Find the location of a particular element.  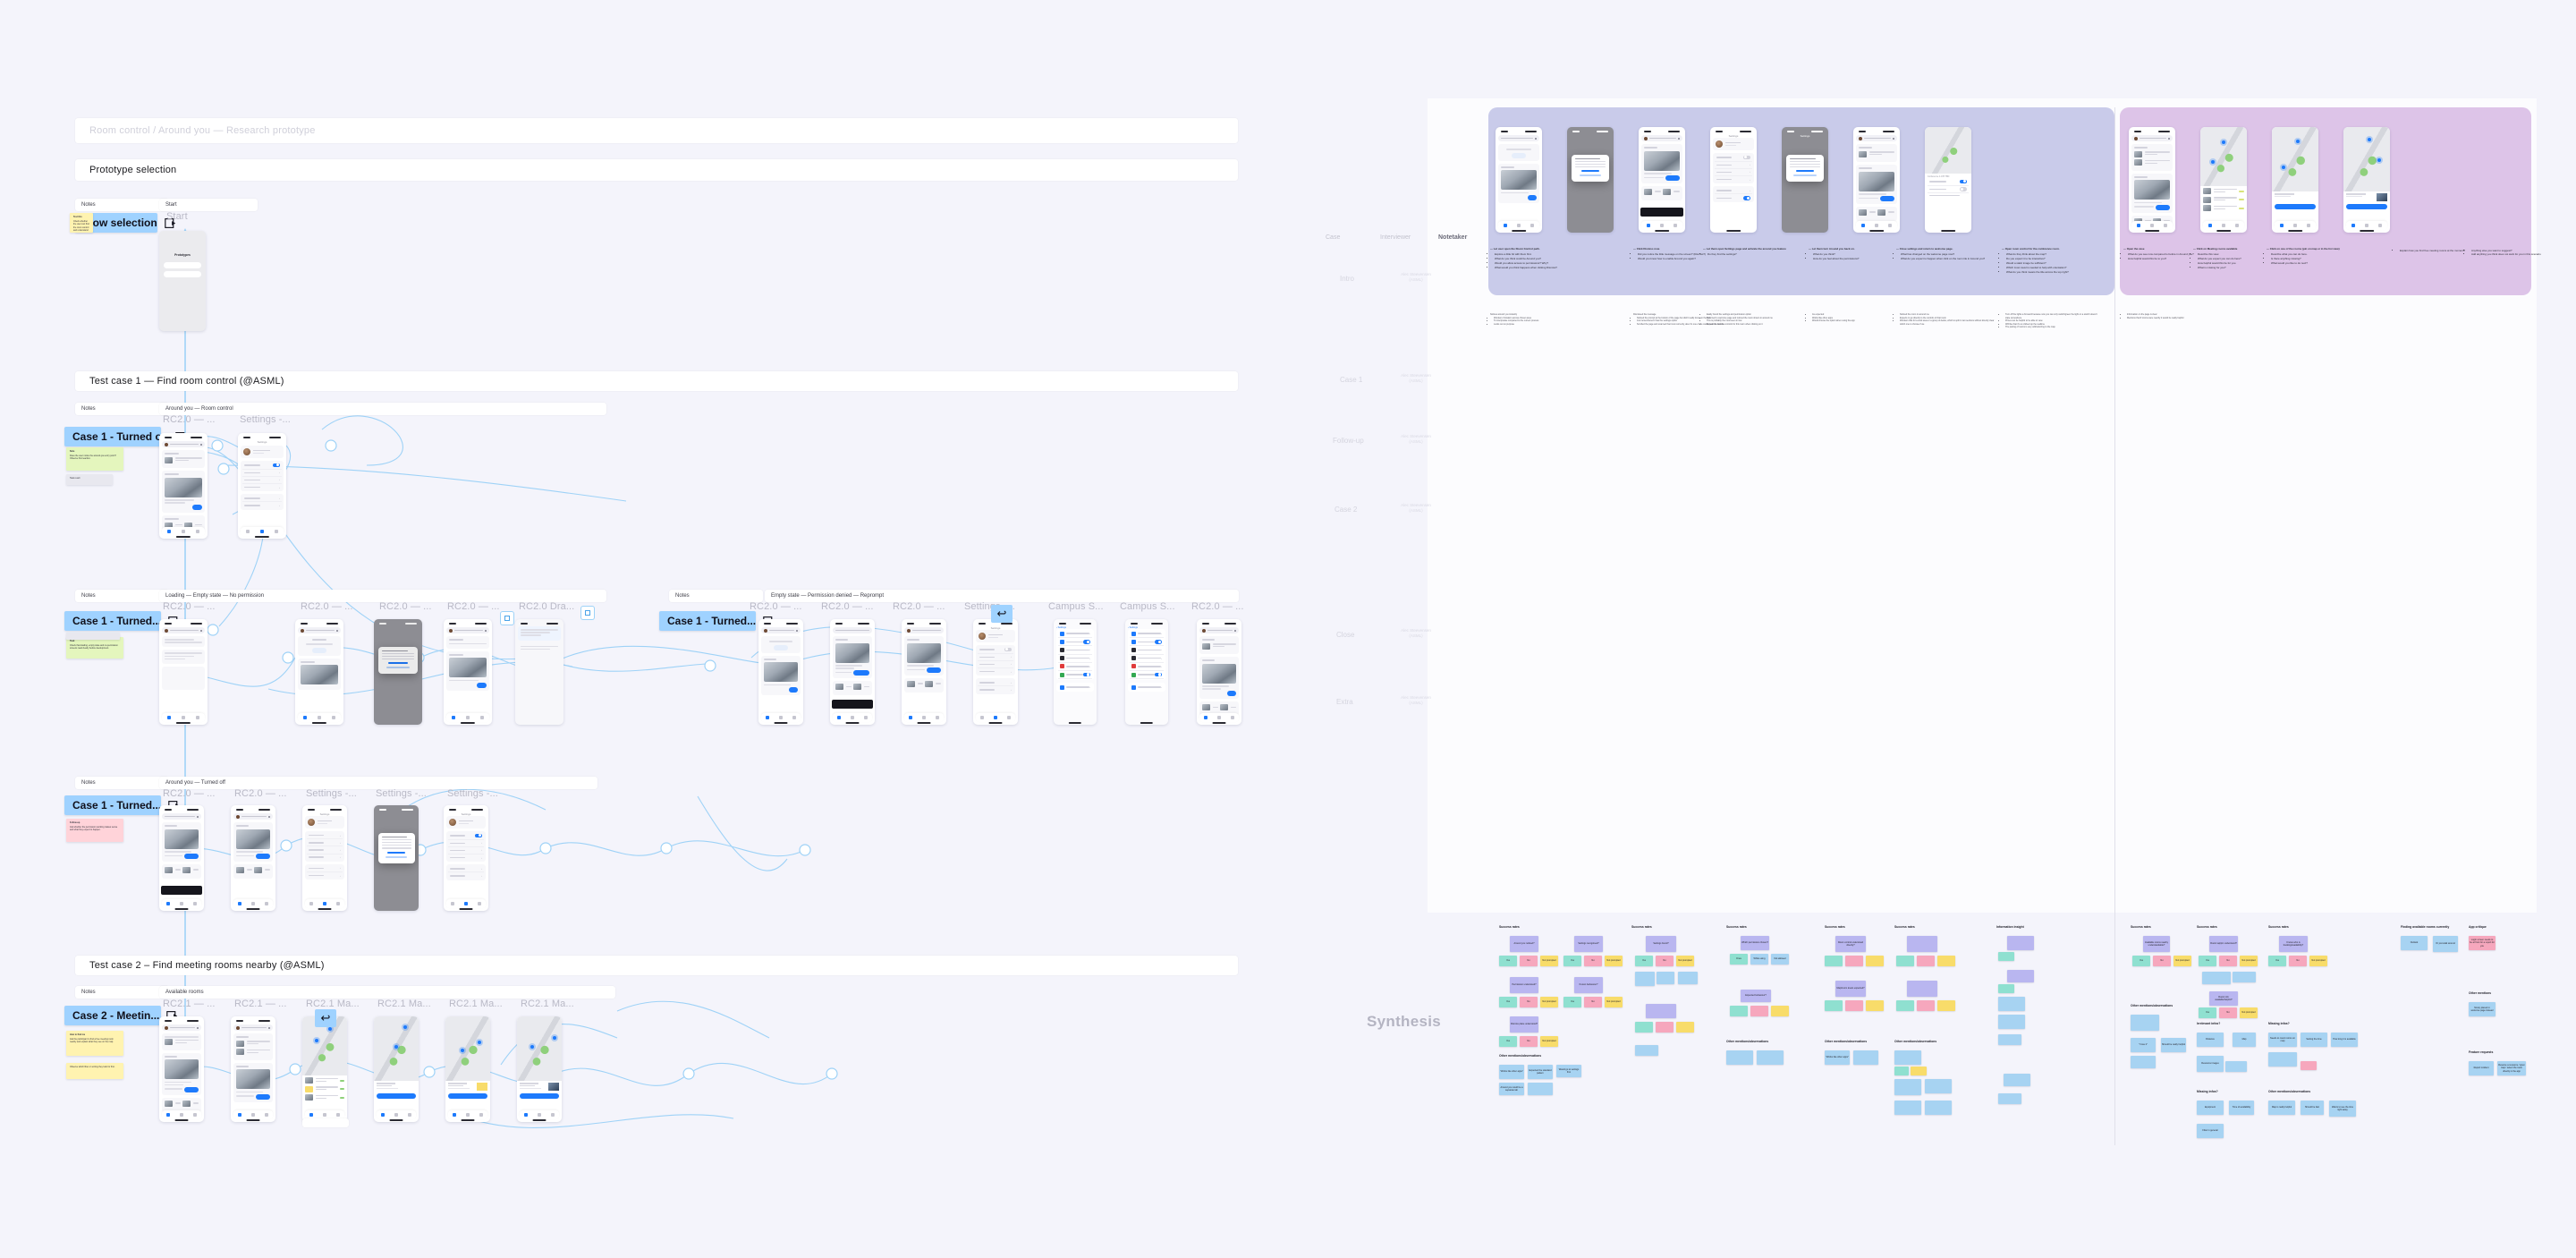

vote-note: While using is located at coordinates (1759, 960).